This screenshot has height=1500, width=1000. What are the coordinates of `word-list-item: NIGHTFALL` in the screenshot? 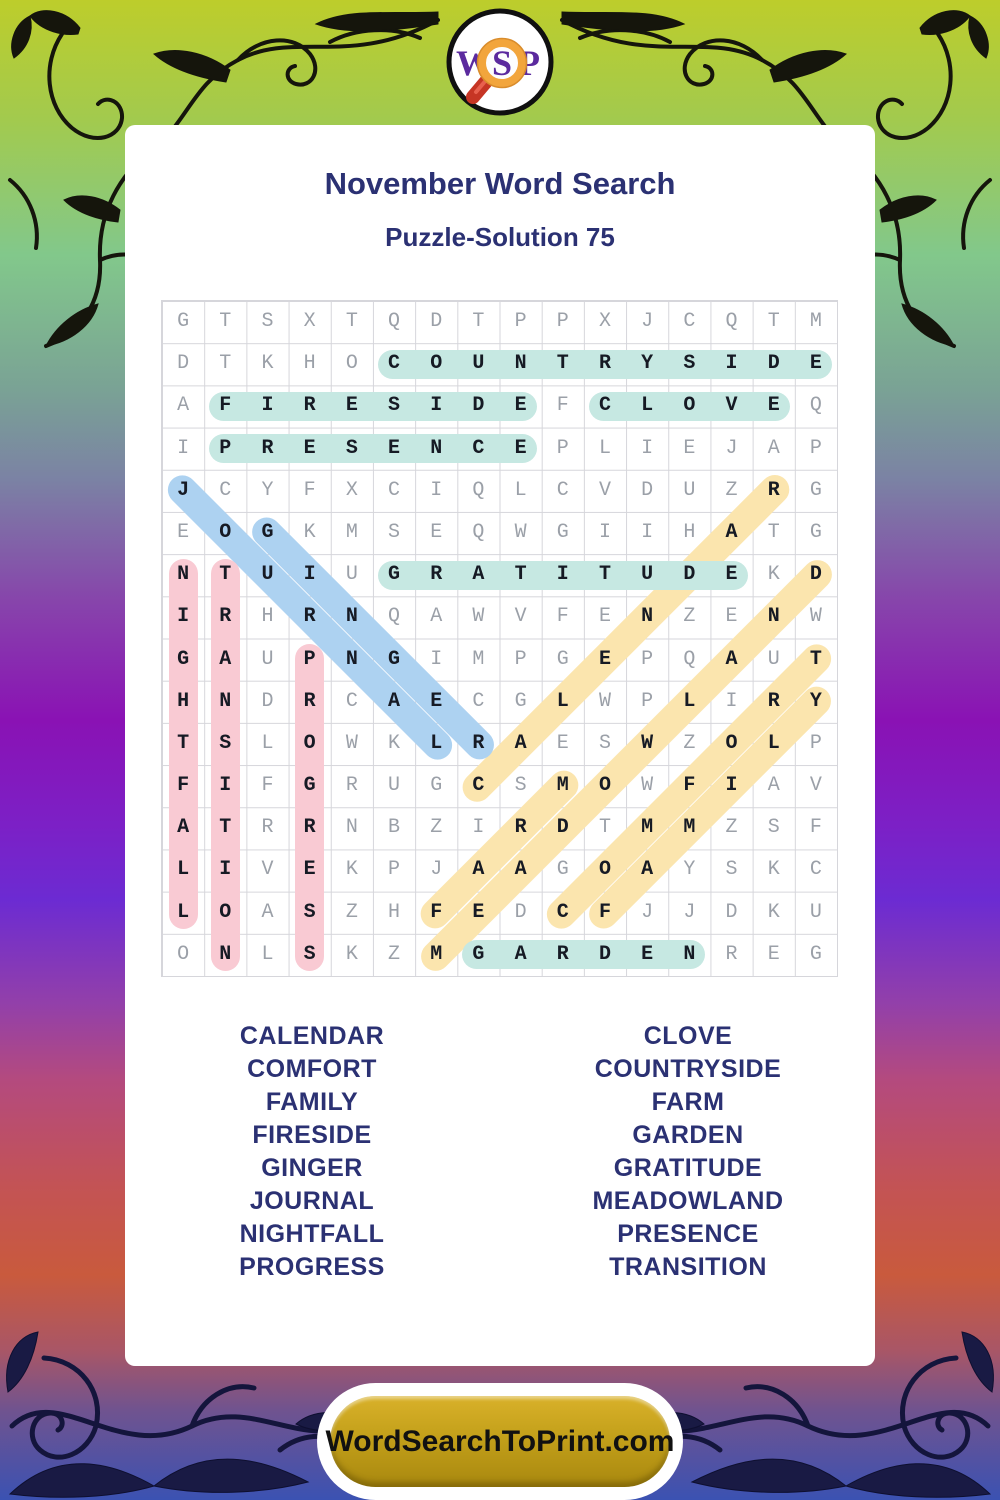 It's located at (312, 1234).